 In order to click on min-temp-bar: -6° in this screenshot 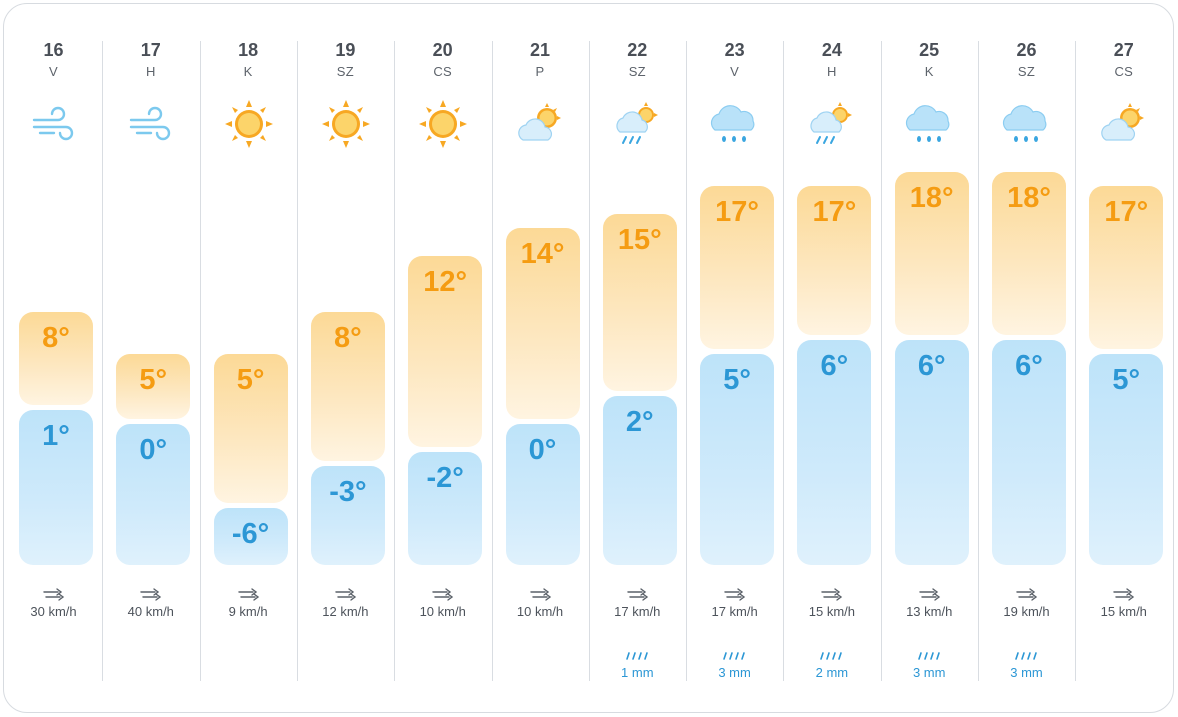, I will do `click(250, 536)`.